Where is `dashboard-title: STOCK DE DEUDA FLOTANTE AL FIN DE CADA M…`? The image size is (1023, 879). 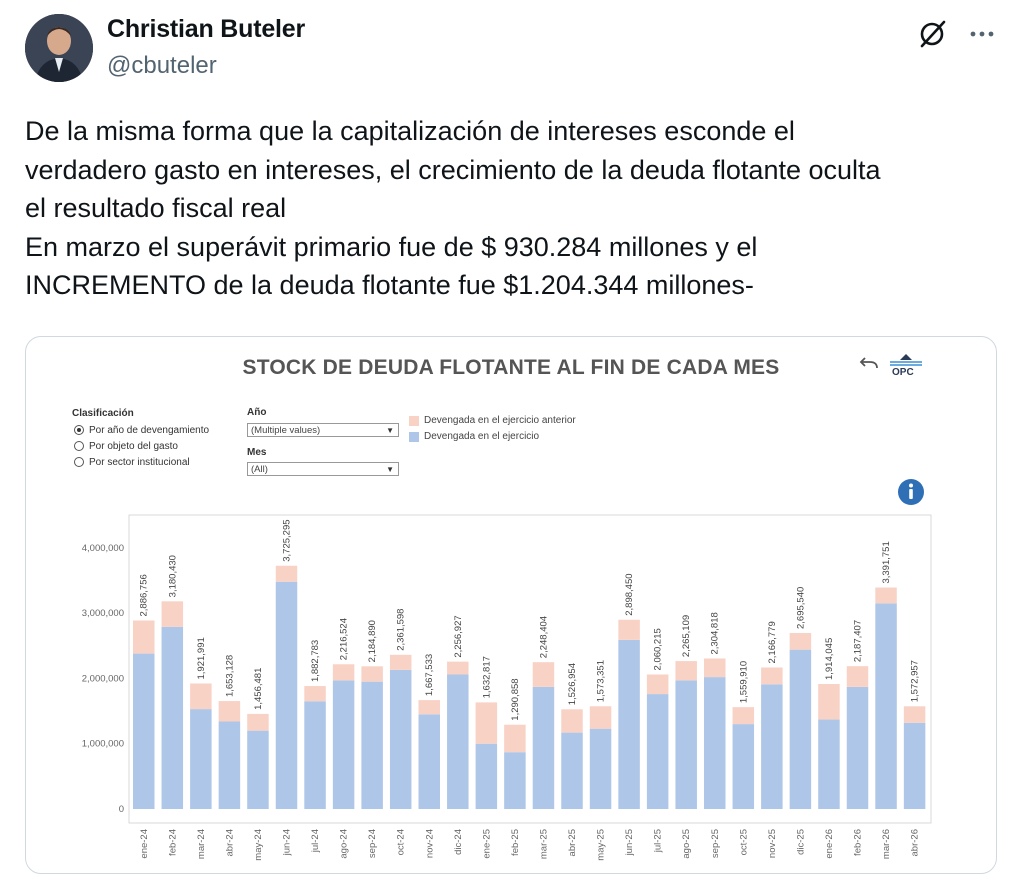
dashboard-title: STOCK DE DEUDA FLOTANTE AL FIN DE CADA M… is located at coordinates (511, 367).